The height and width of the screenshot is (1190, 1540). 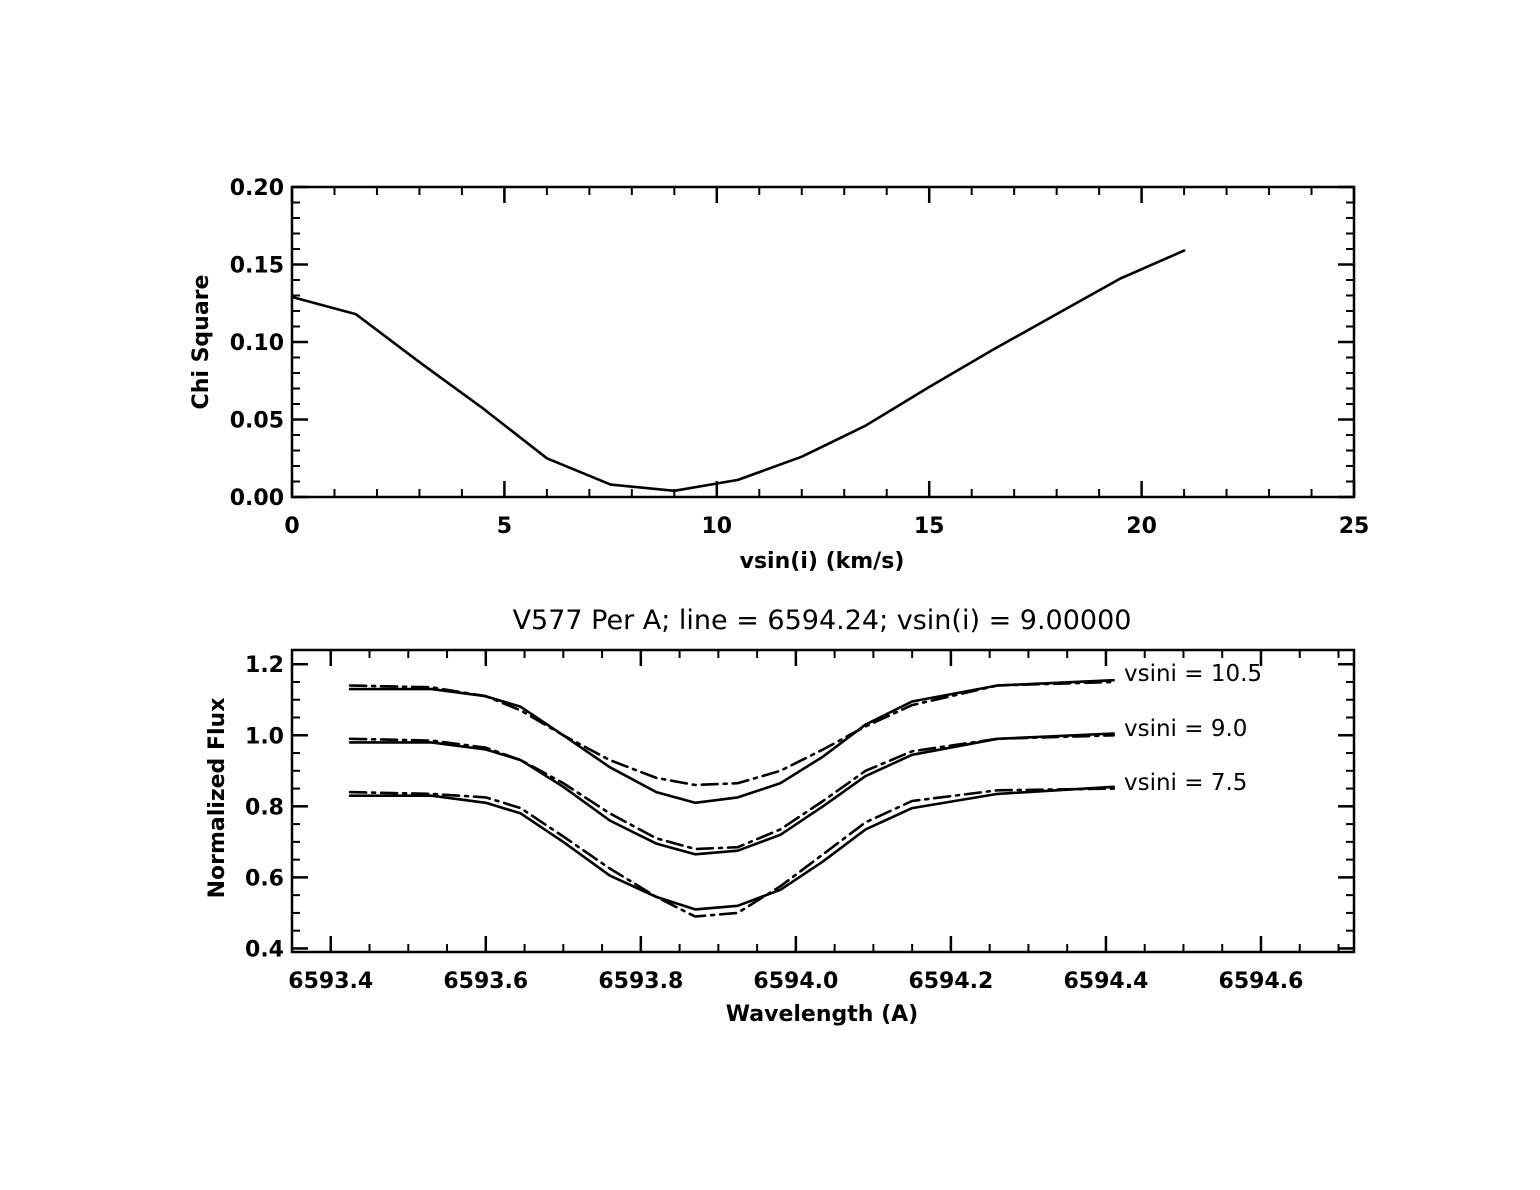 What do you see at coordinates (640, 981) in the screenshot?
I see `flux-x-tick-label: 6593.8` at bounding box center [640, 981].